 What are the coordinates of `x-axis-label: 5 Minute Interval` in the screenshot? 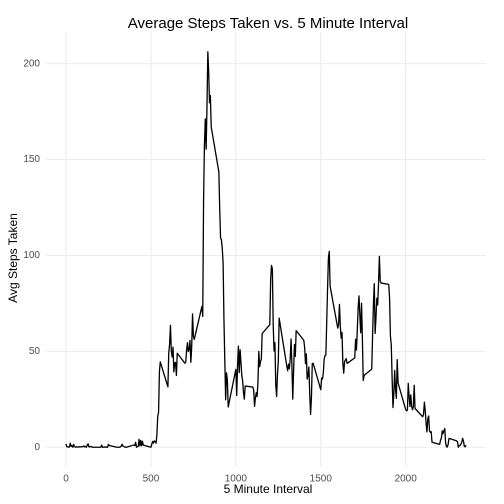 It's located at (268, 489).